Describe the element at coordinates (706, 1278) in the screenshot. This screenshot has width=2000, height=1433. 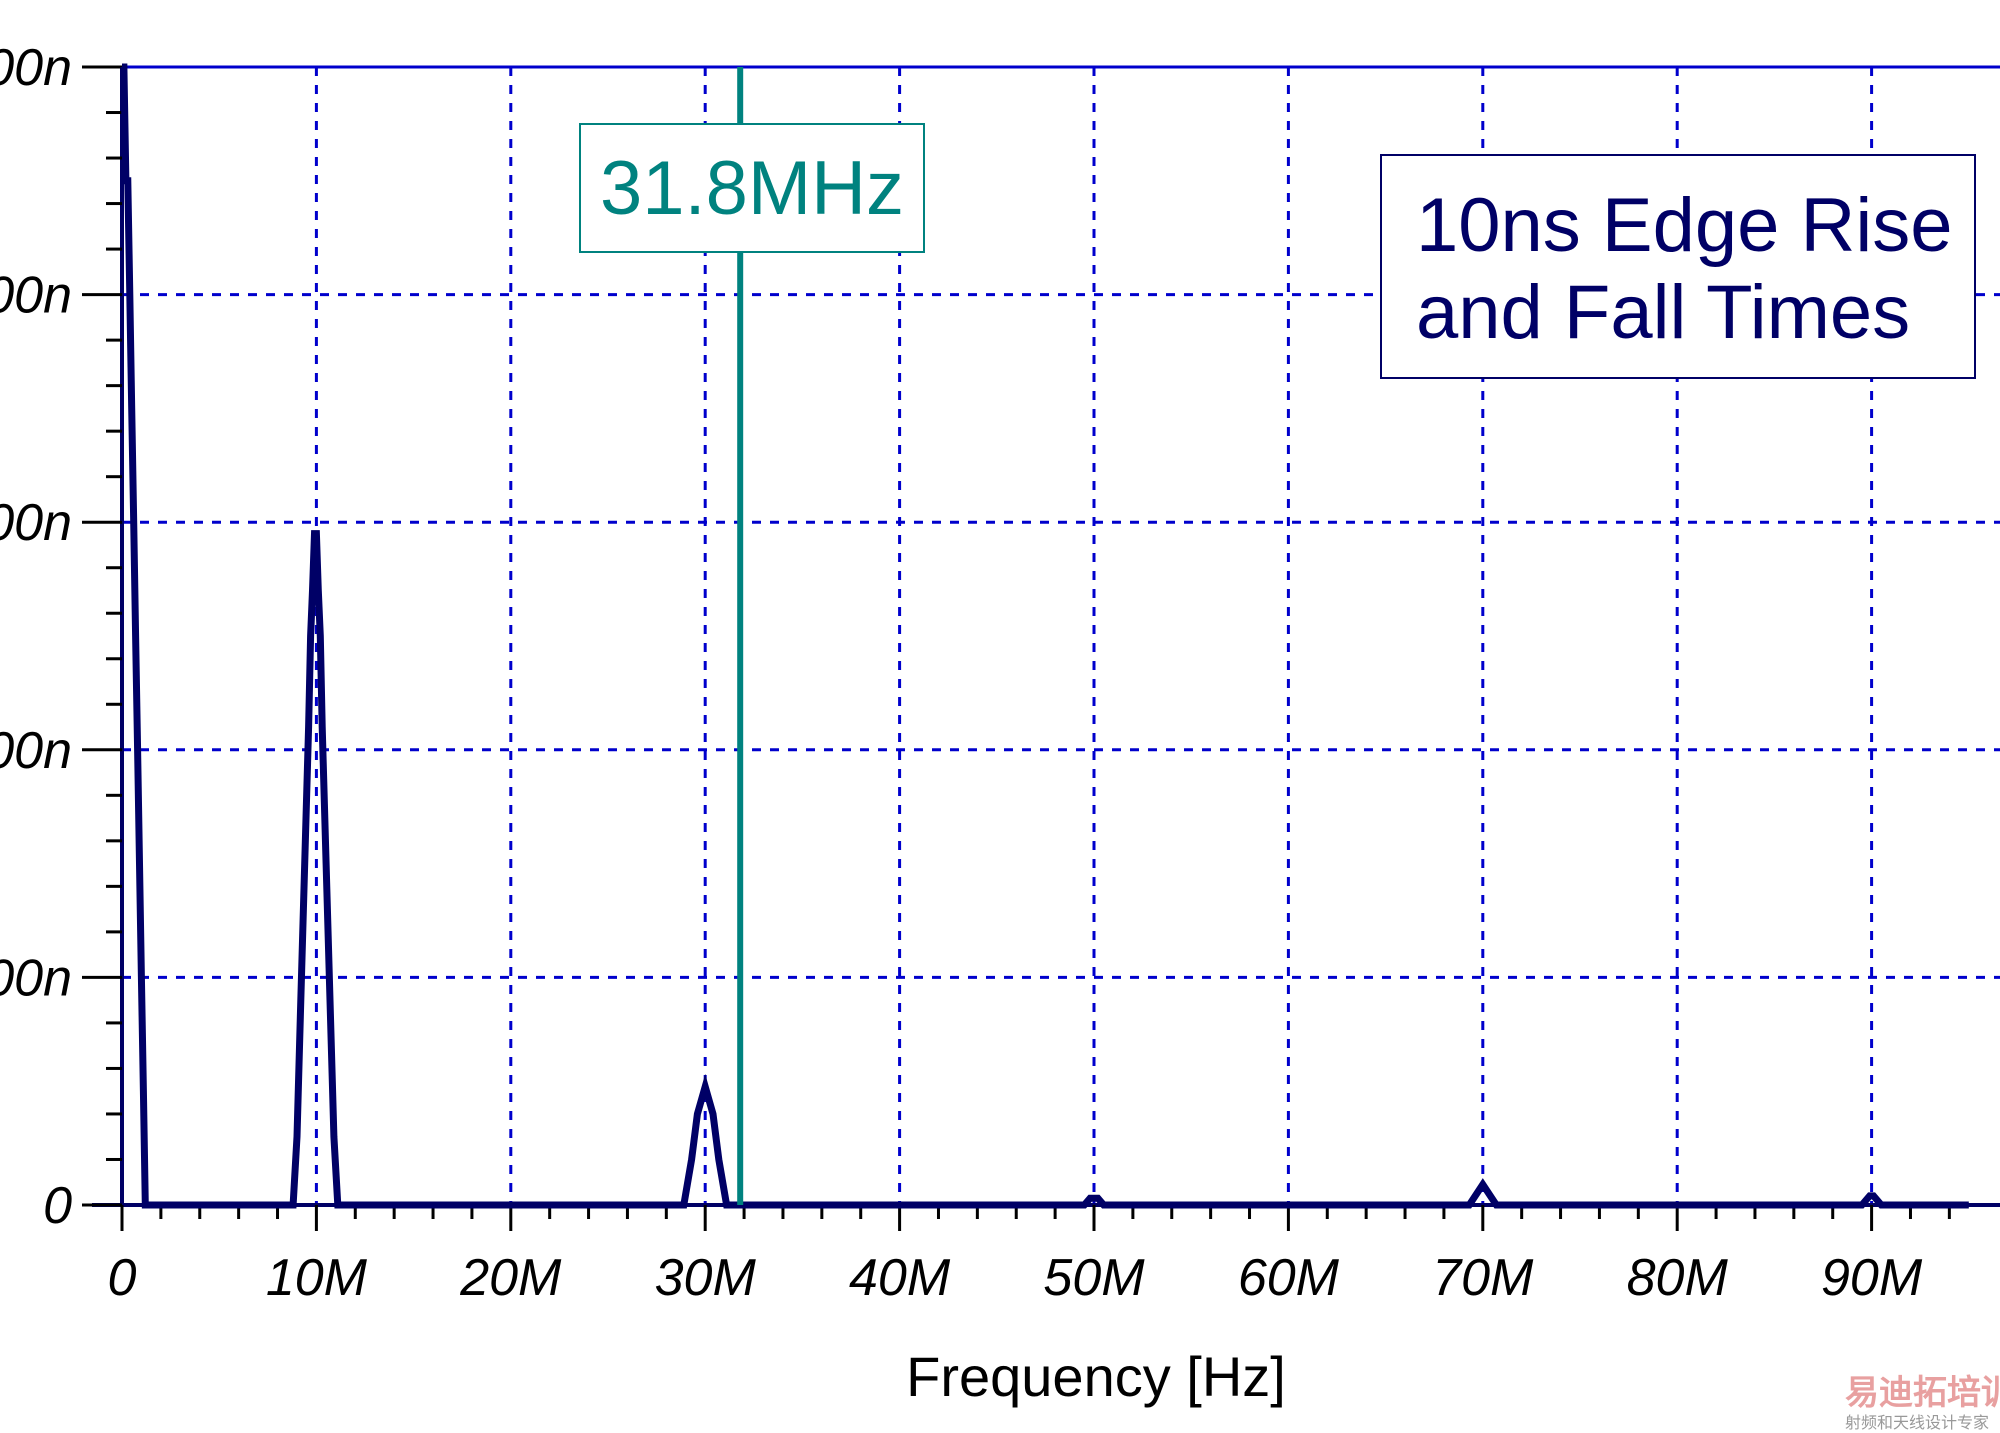
I see `x-tick-label: 30M` at that location.